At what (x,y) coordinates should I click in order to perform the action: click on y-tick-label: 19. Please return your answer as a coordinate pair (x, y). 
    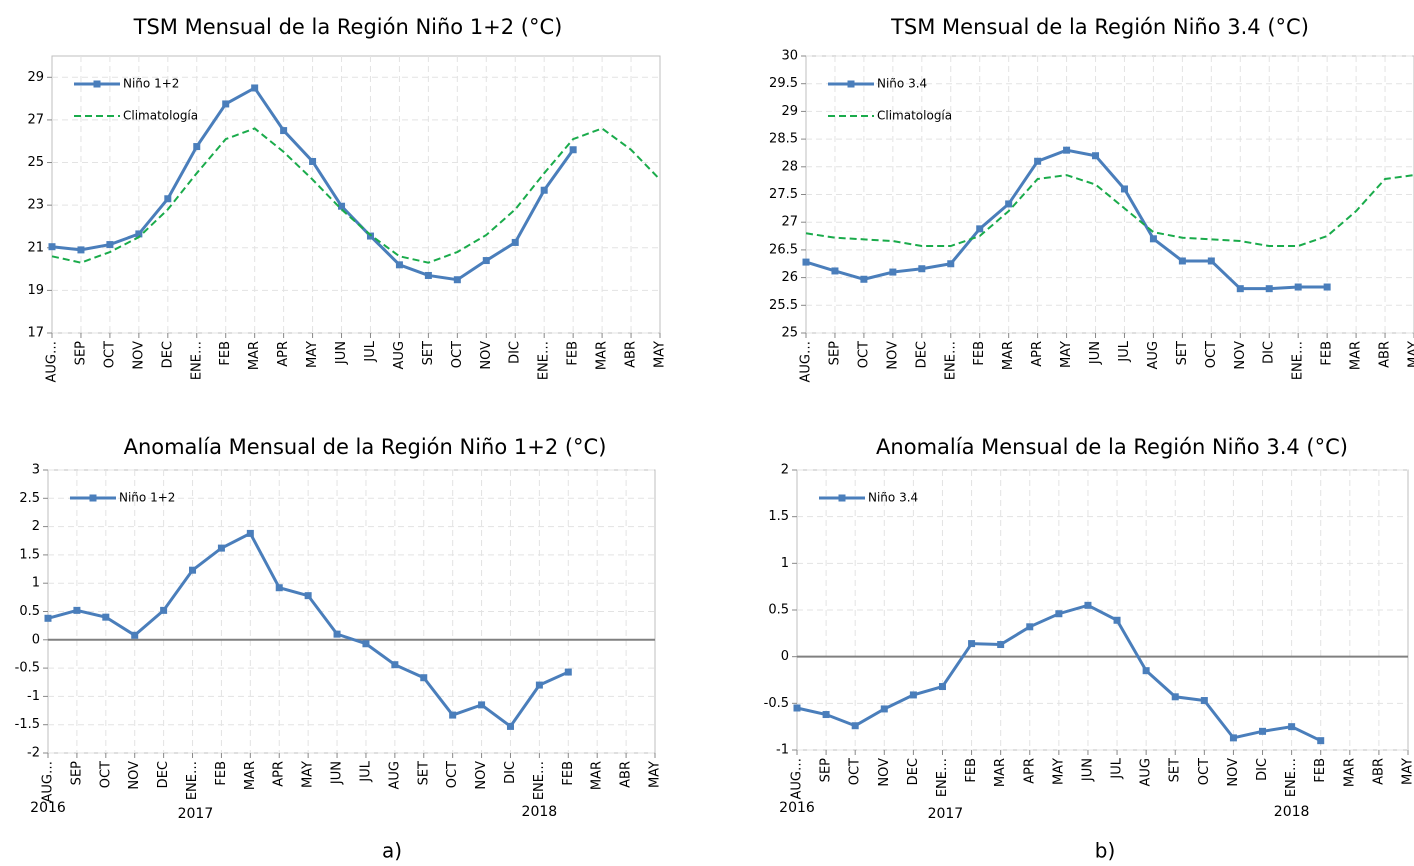
    Looking at the image, I should click on (35, 290).